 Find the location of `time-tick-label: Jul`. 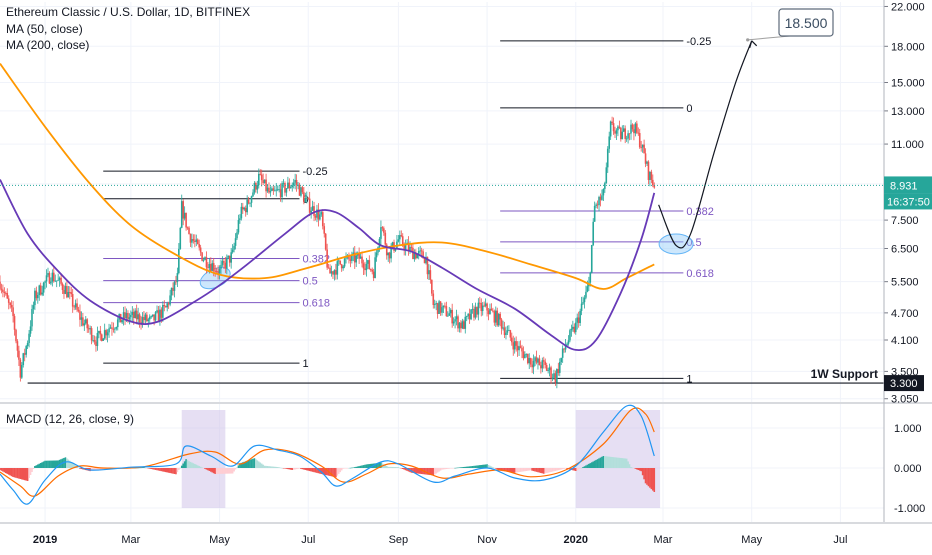

time-tick-label: Jul is located at coordinates (308, 540).